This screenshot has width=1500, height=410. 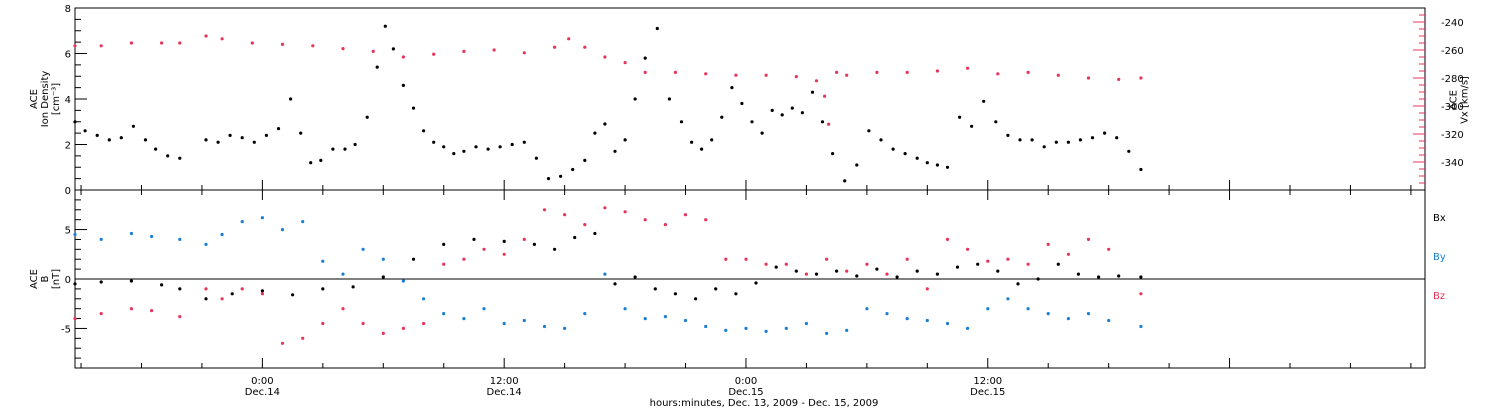 I want to click on bottom-y-tick-label: 0, so click(x=68, y=280).